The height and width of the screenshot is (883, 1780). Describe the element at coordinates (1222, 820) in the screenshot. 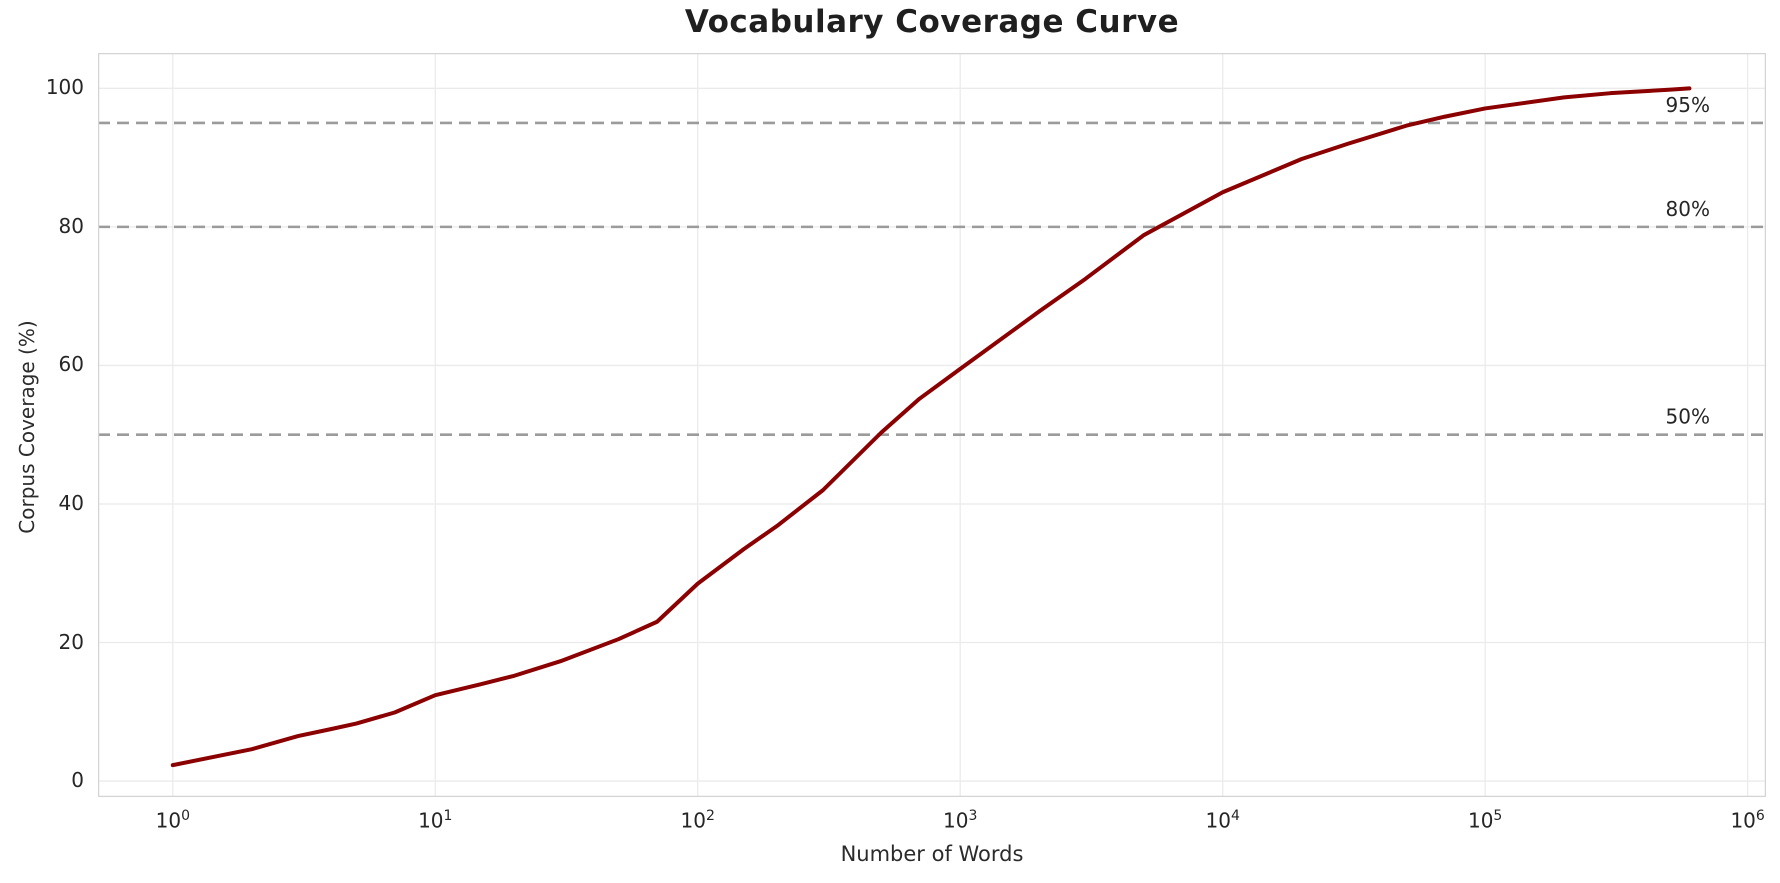

I see `x-tick-label: 104` at that location.